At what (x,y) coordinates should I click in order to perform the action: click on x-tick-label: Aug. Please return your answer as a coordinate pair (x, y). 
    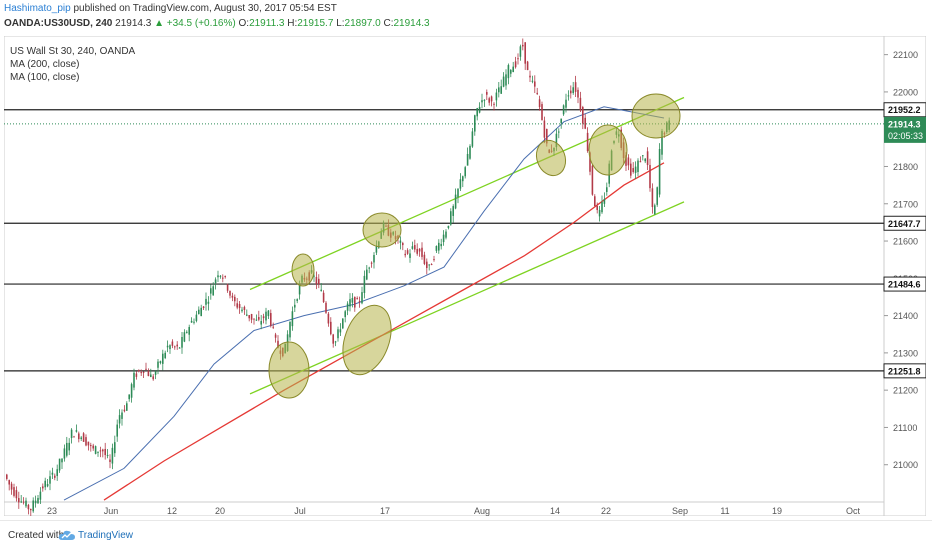
    Looking at the image, I should click on (482, 511).